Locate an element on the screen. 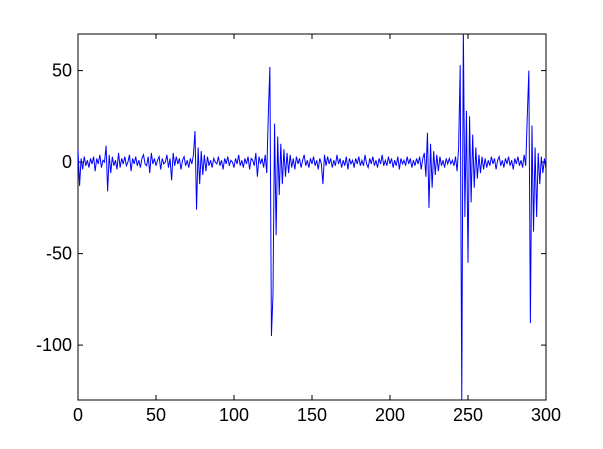 The height and width of the screenshot is (449, 603). y-tick-label: -50 is located at coordinates (59, 254).